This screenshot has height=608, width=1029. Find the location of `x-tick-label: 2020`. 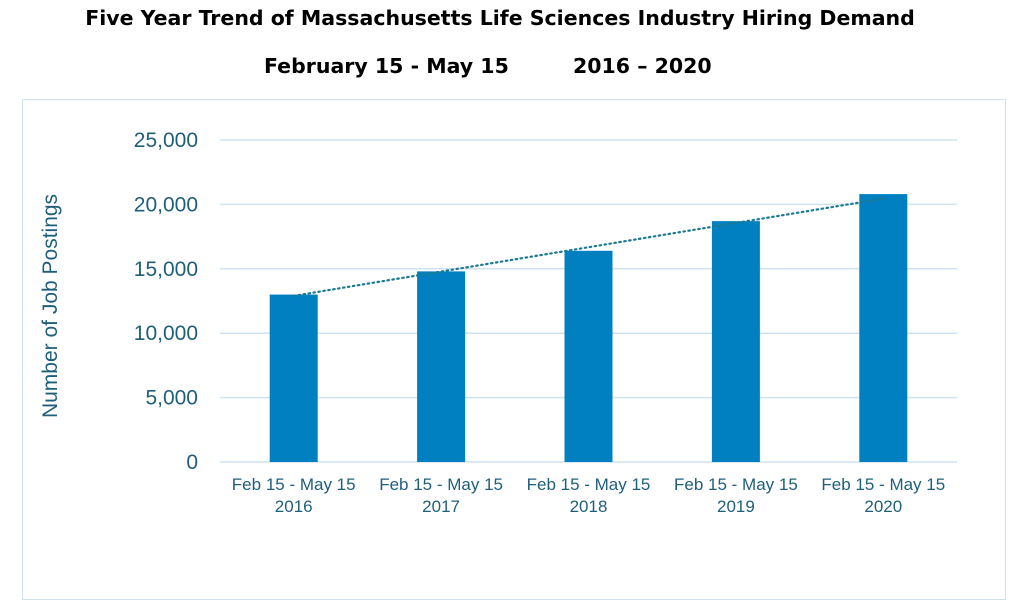

x-tick-label: 2020 is located at coordinates (883, 506).